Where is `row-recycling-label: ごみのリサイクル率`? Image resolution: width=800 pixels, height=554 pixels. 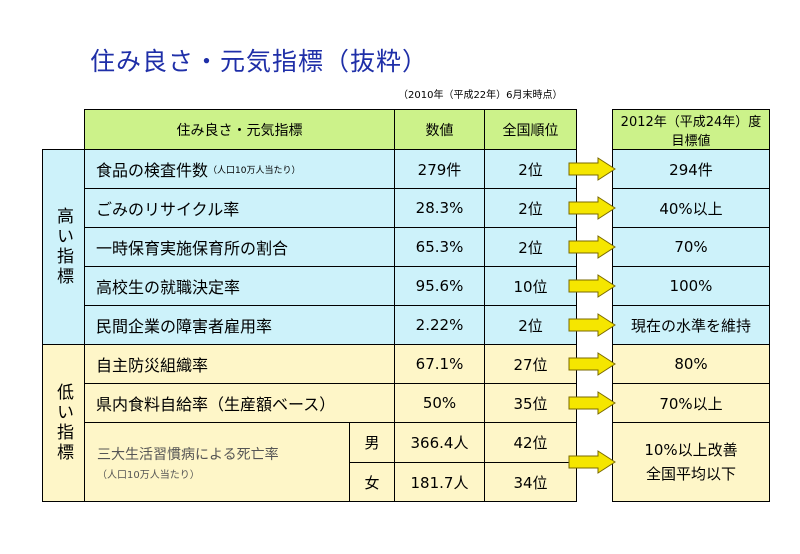
row-recycling-label: ごみのリサイクル率 is located at coordinates (239, 208).